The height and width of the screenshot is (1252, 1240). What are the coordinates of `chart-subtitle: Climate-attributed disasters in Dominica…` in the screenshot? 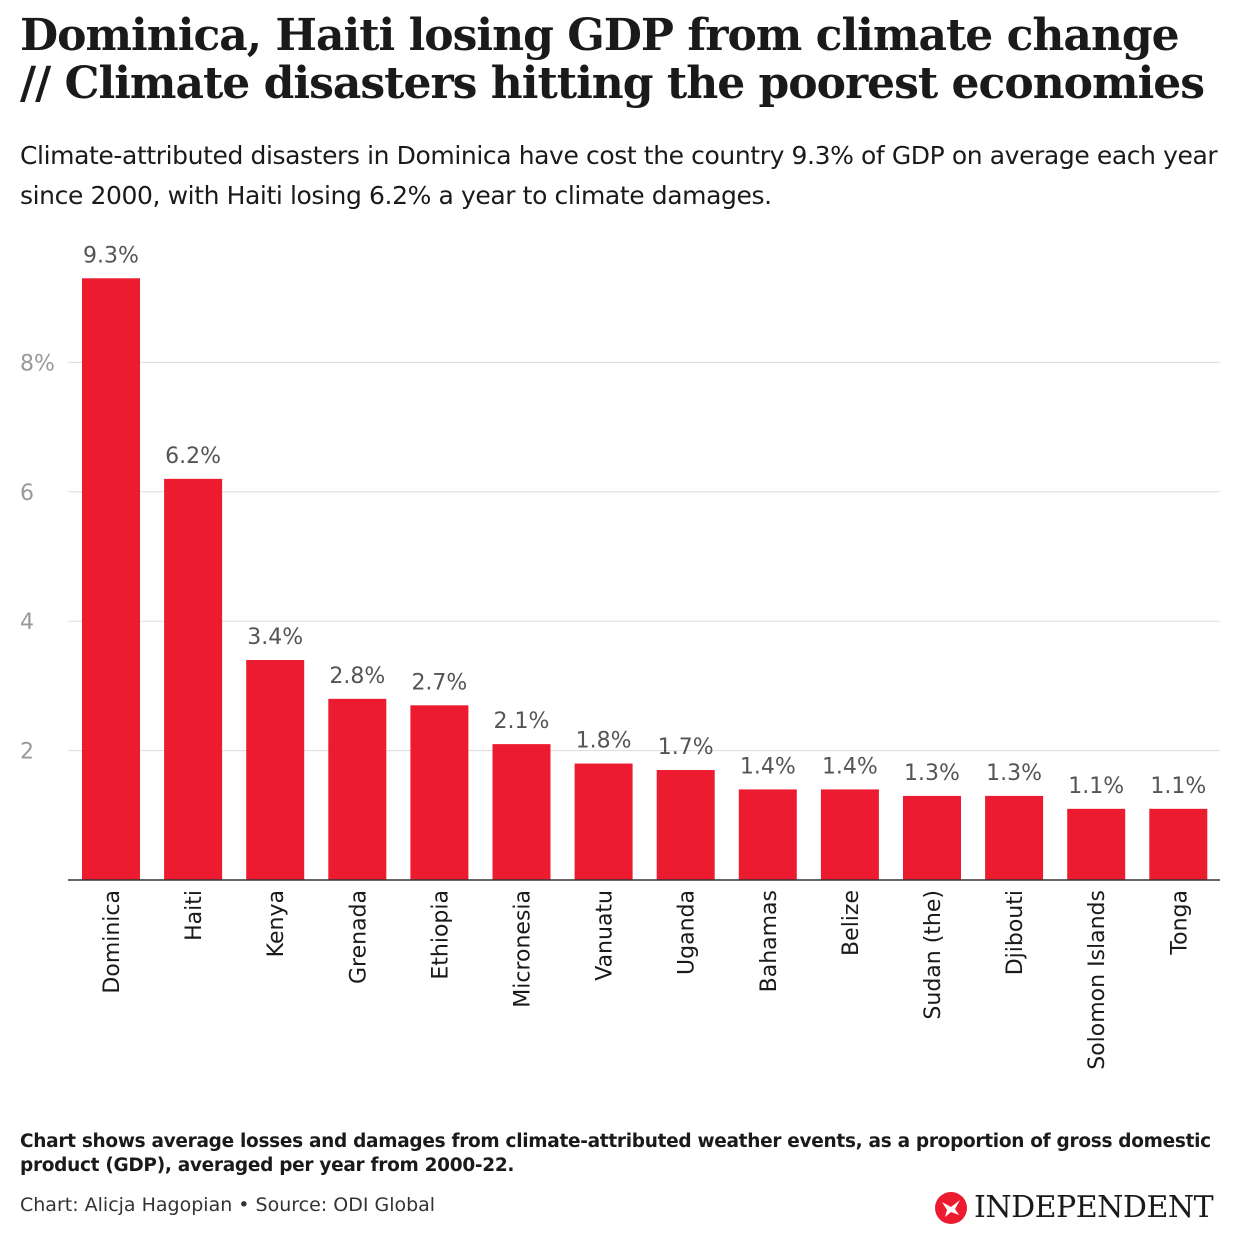 It's located at (619, 175).